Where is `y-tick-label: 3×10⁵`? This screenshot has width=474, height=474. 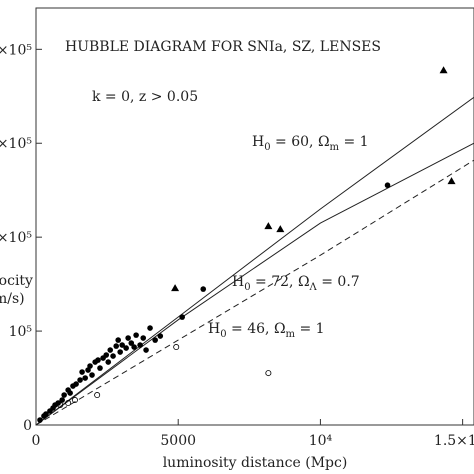 y-tick-label: 3×10⁵ is located at coordinates (16, 144).